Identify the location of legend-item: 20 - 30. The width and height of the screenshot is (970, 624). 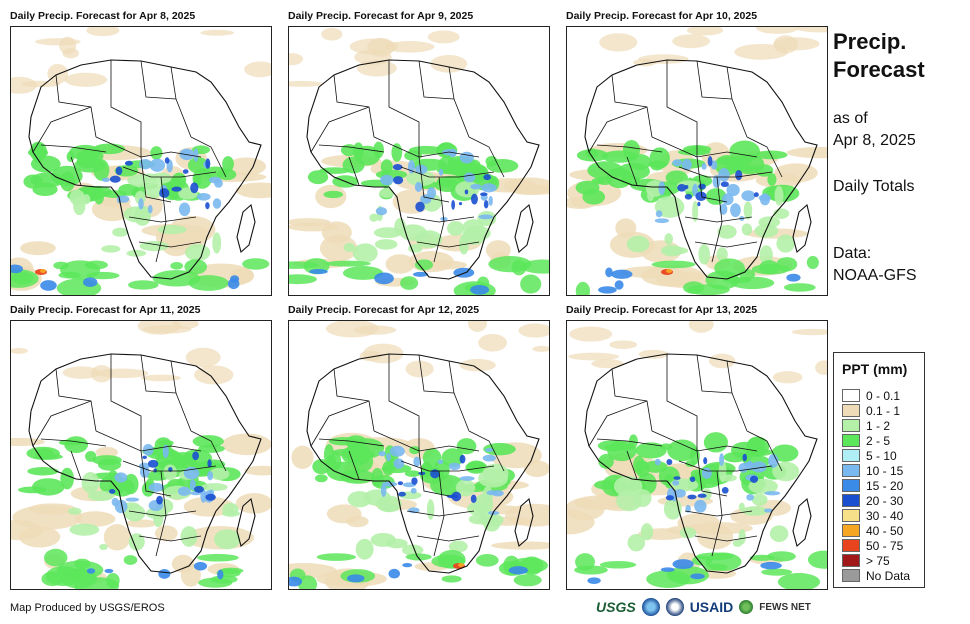
(872, 500).